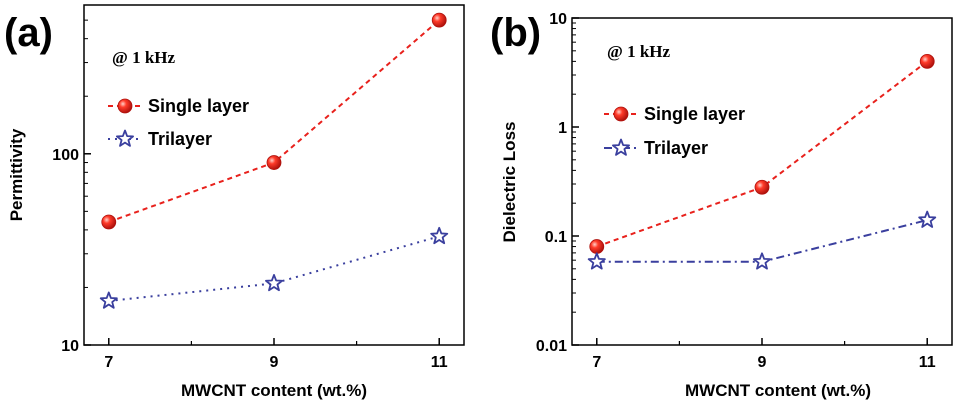 This screenshot has width=958, height=405. What do you see at coordinates (509, 182) in the screenshot?
I see `y-axis-title: Dielectric Loss` at bounding box center [509, 182].